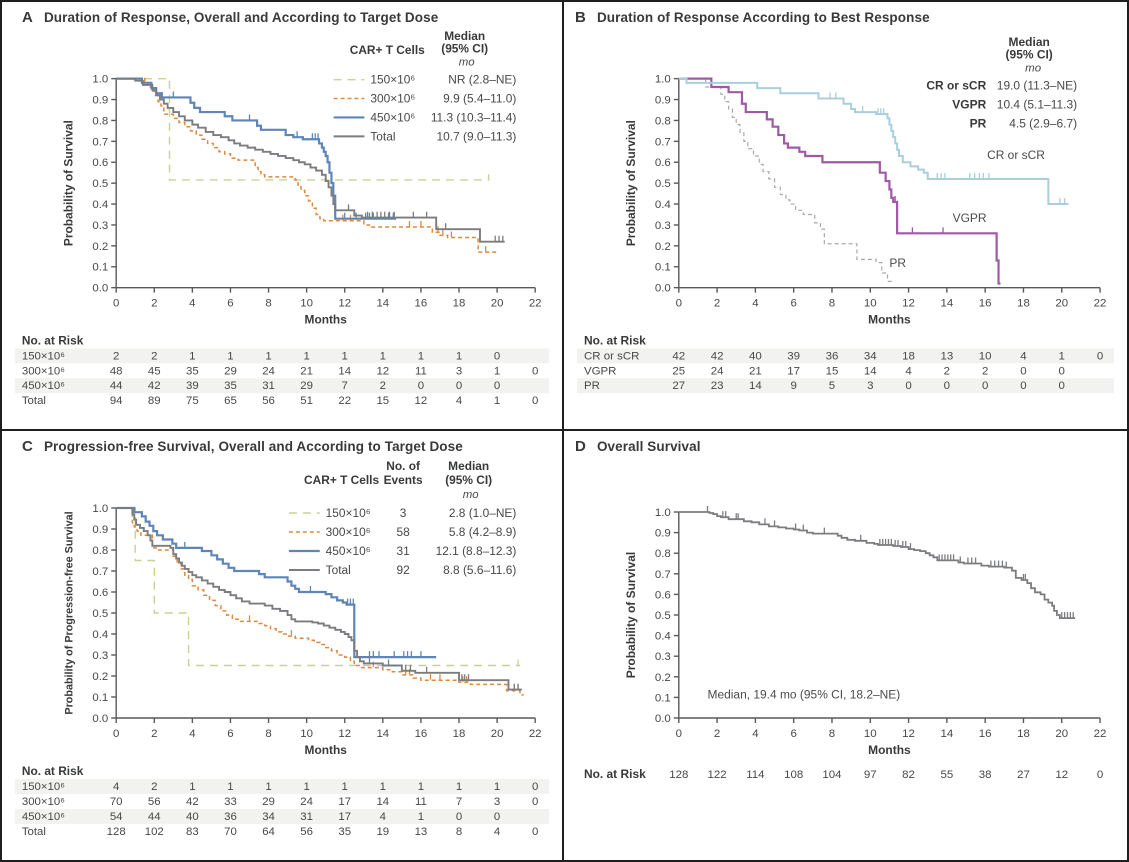 This screenshot has width=1129, height=862. I want to click on x-tick-label: 12, so click(908, 304).